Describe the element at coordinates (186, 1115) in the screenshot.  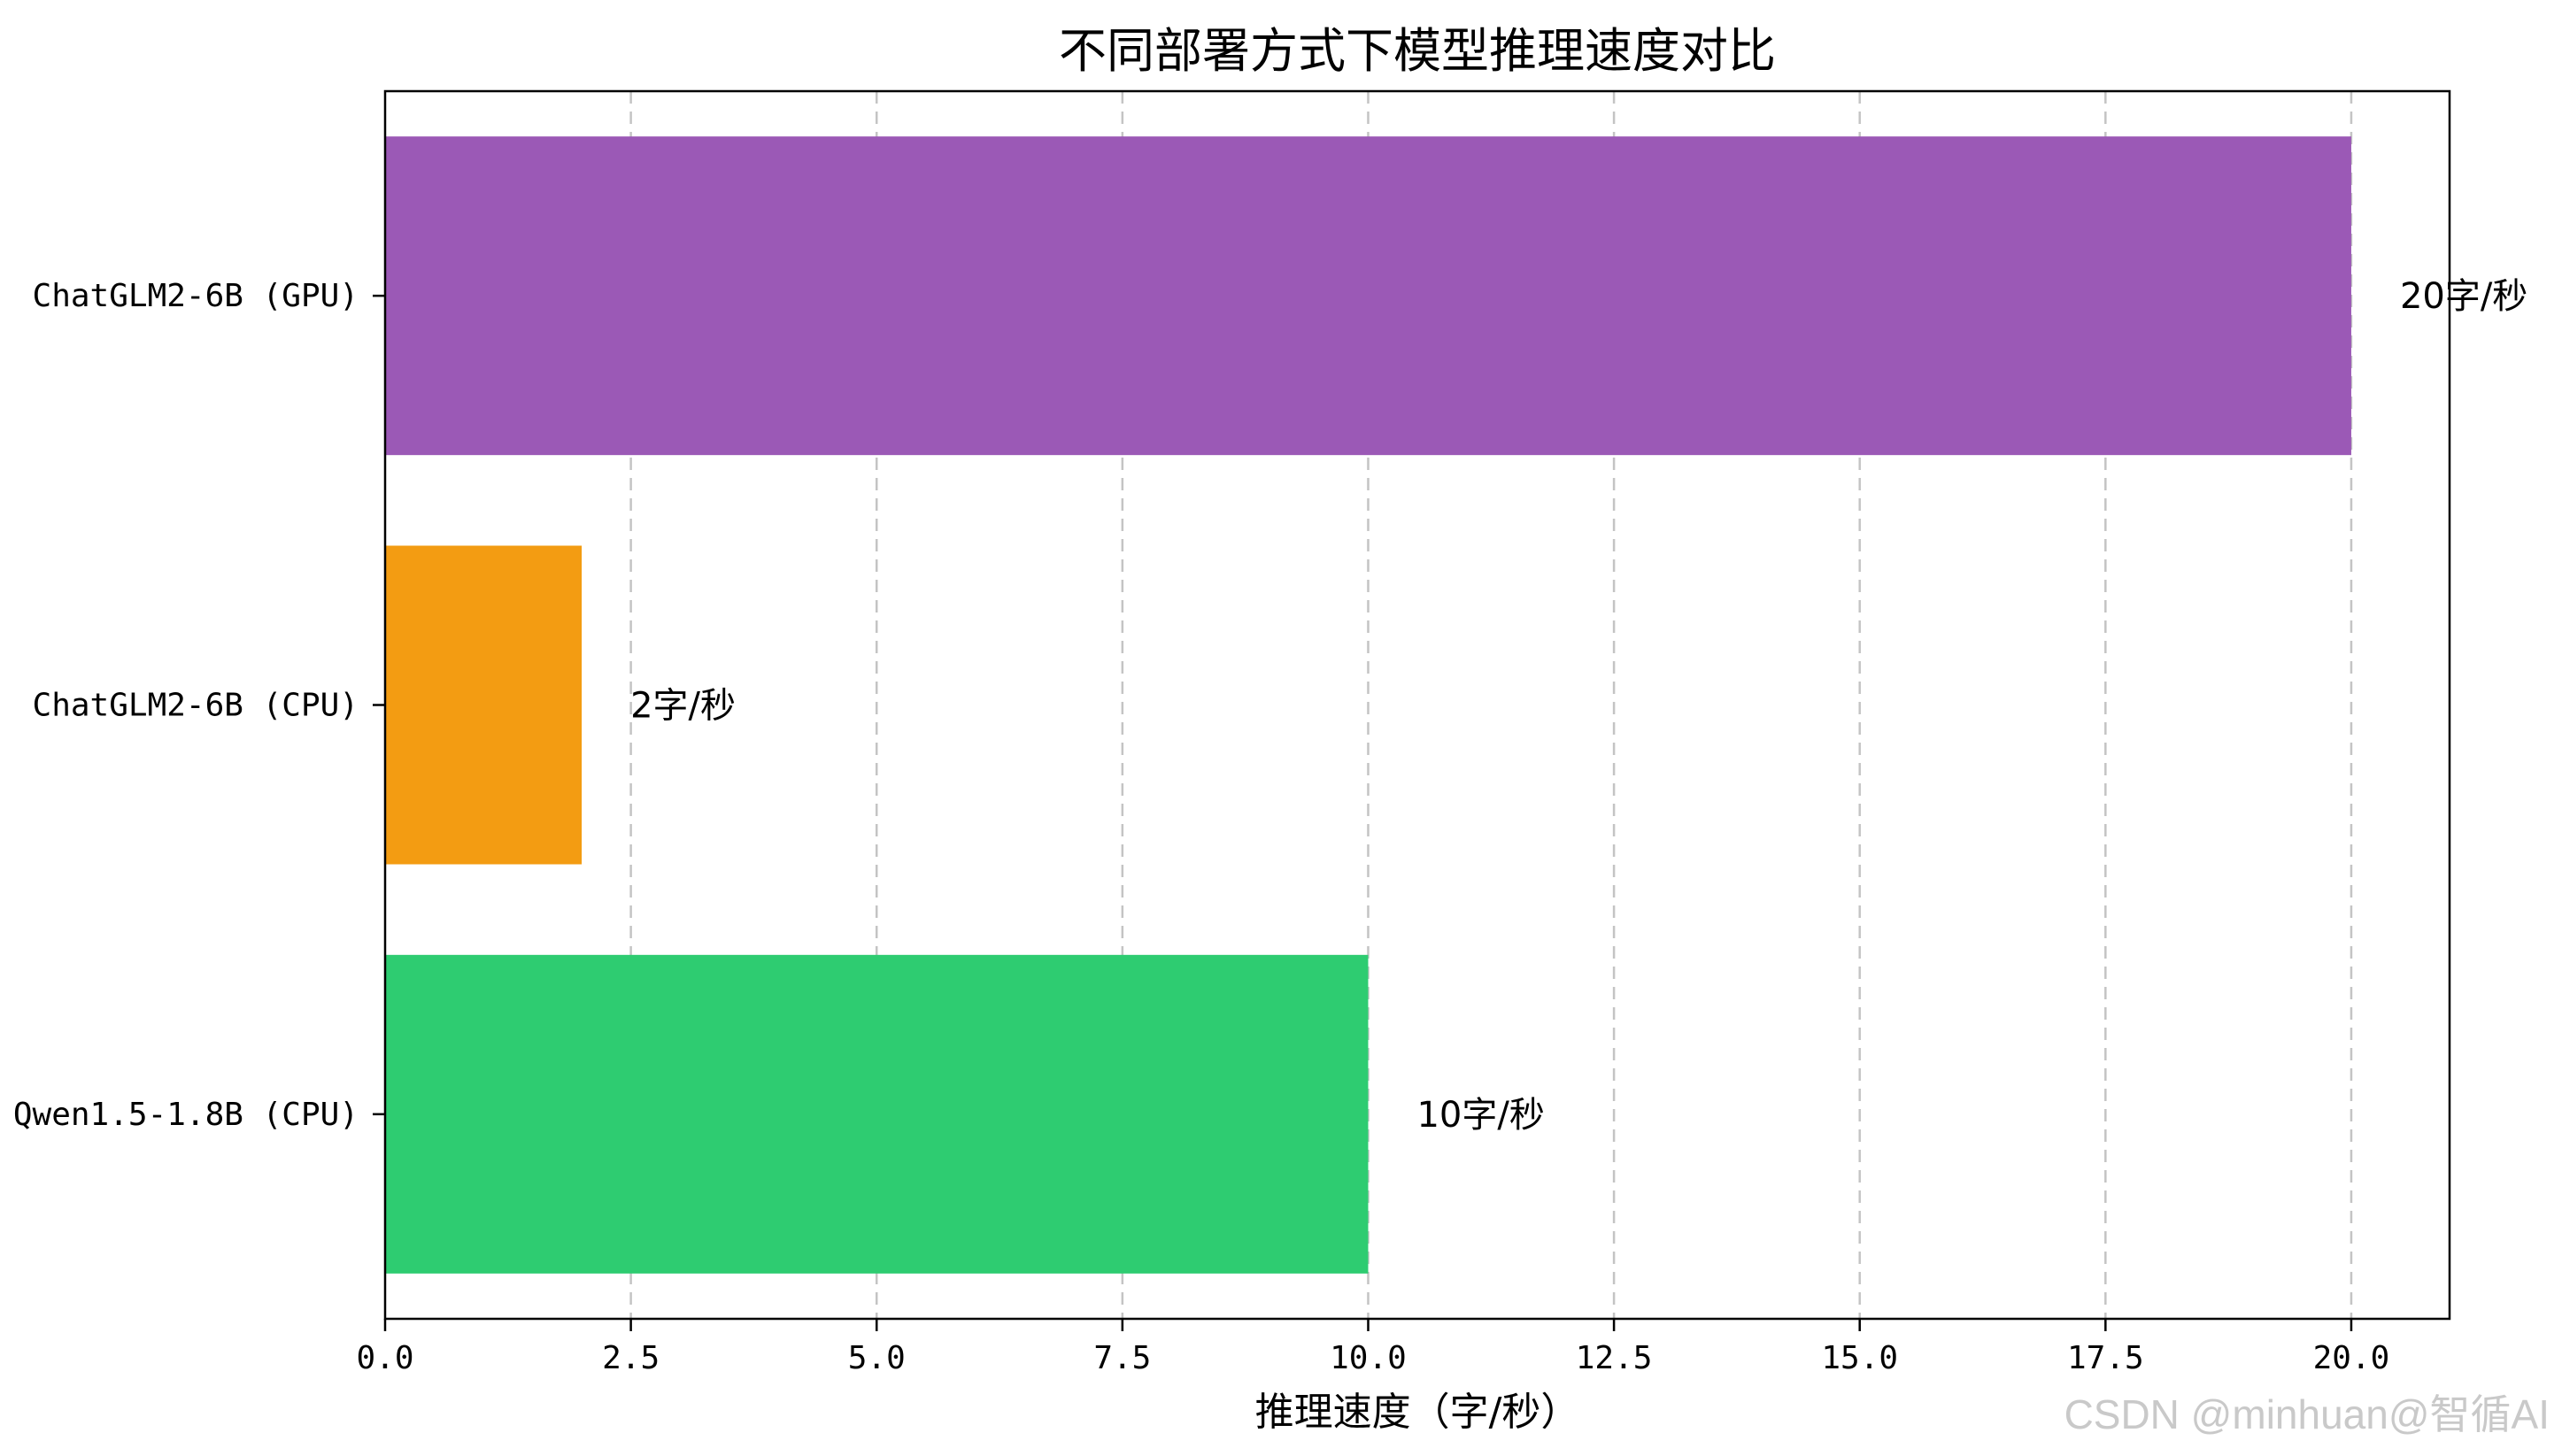
I see `y-tick-label: Qwen1.5-1.8B (CPU)` at that location.